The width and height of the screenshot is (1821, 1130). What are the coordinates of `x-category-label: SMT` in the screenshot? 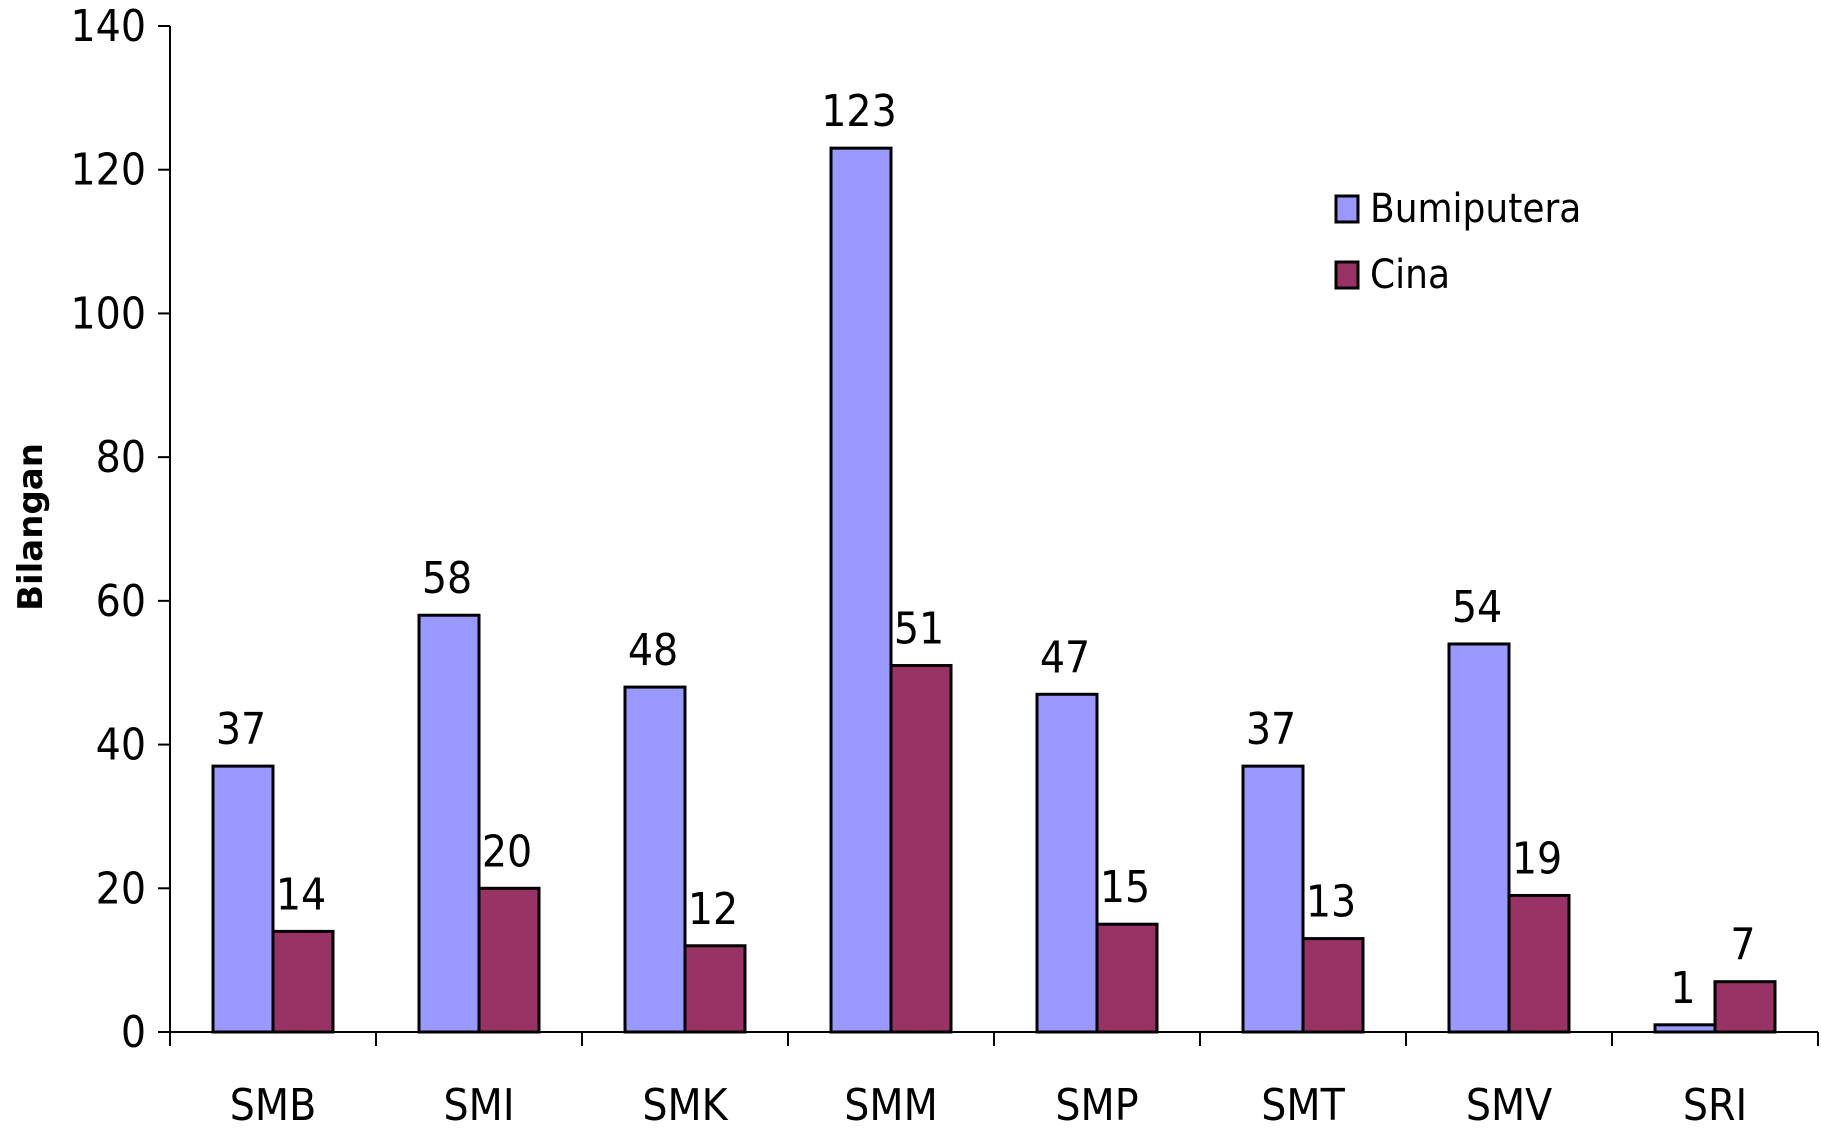 It's located at (1303, 1105).